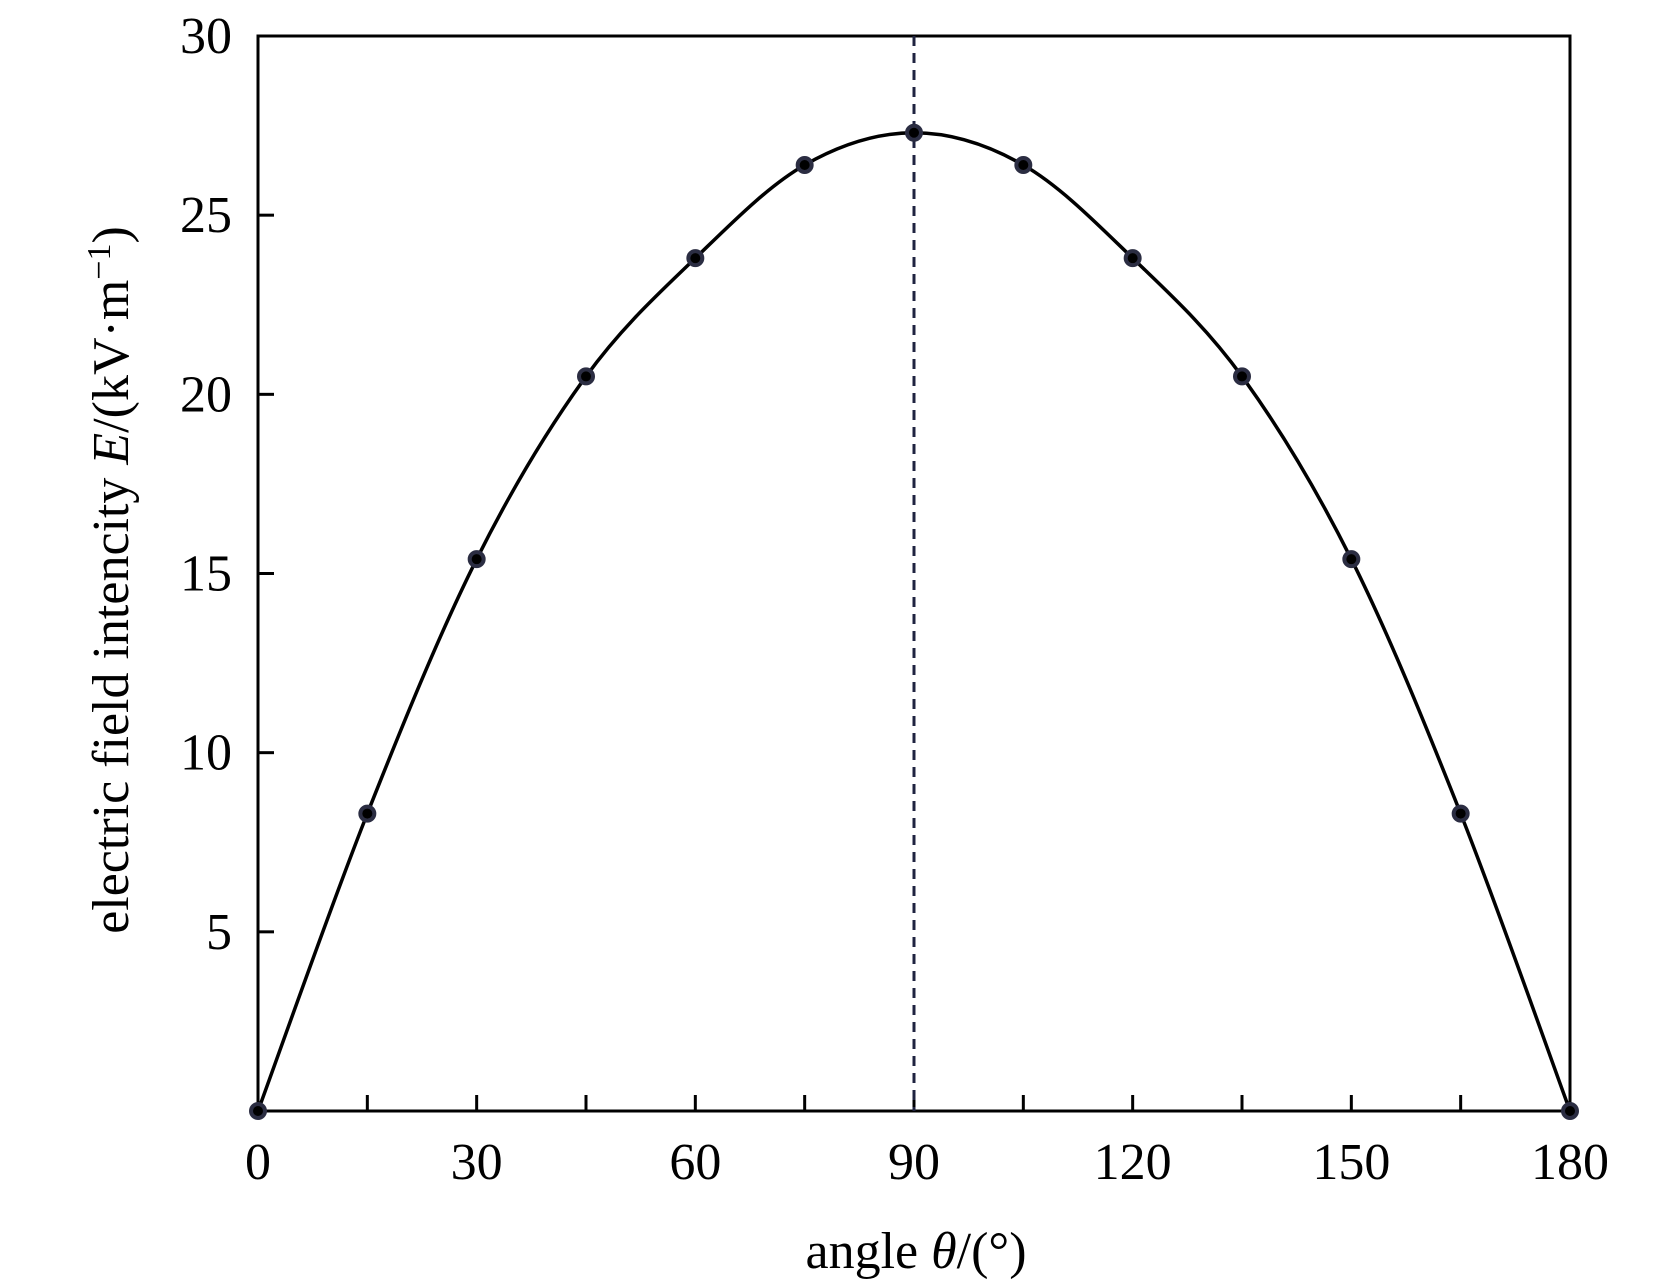 This screenshot has height=1280, width=1654. I want to click on x-tick-label: 30, so click(477, 1162).